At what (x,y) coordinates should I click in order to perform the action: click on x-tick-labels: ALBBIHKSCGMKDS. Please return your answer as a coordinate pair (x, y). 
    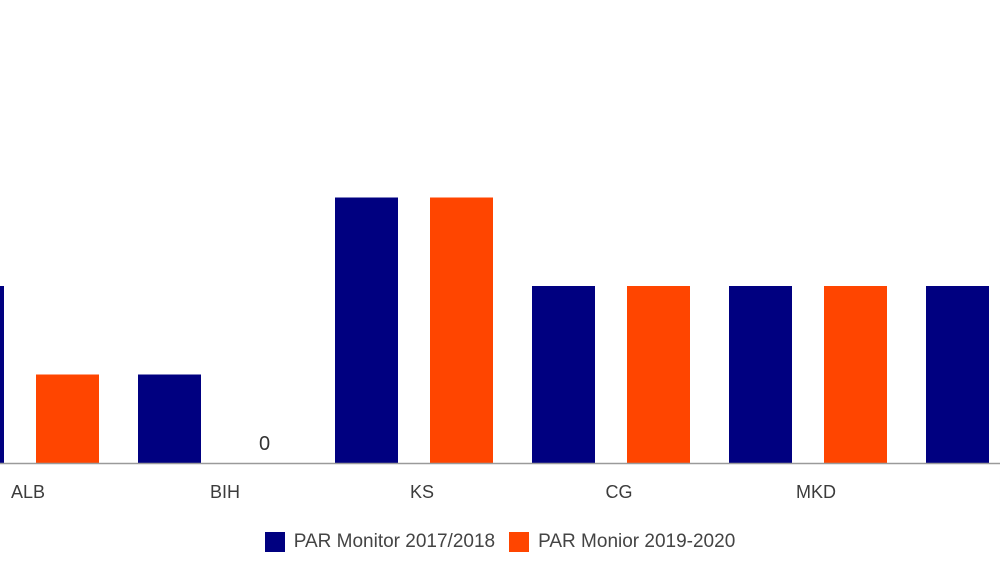
    Looking at the image, I should click on (423, 492).